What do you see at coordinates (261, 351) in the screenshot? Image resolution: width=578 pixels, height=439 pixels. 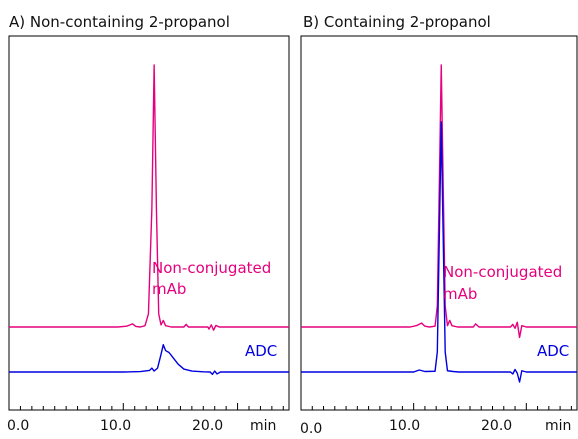 I see `panel-a-annotation-adc: ADC` at bounding box center [261, 351].